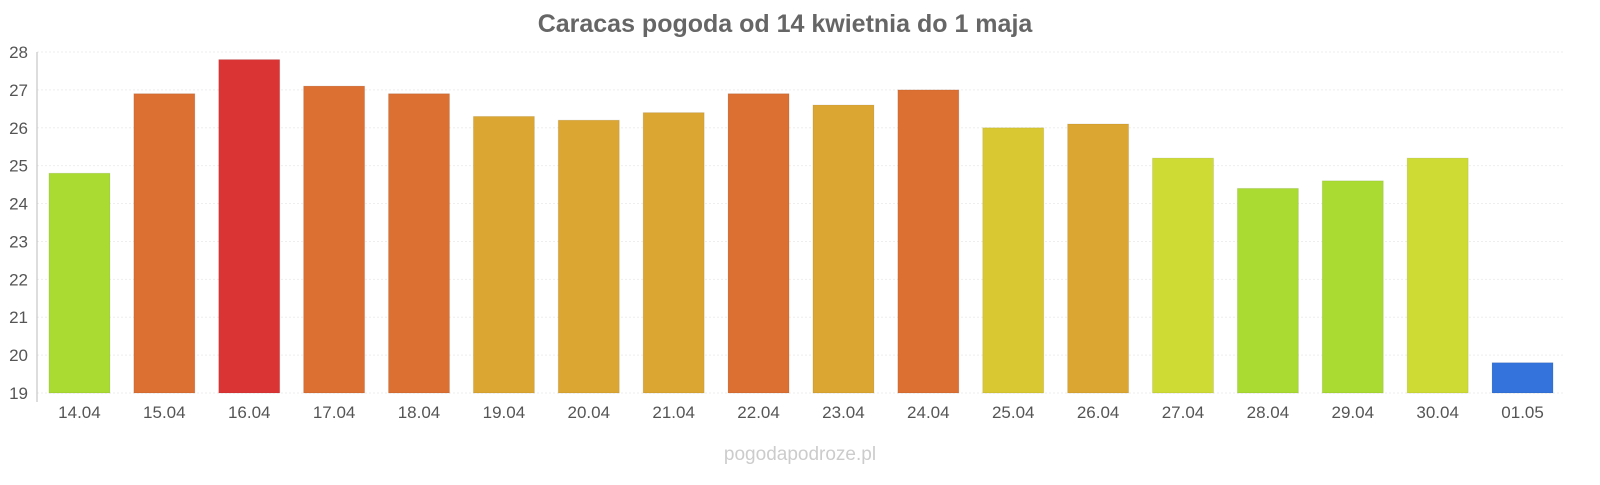  Describe the element at coordinates (18, 166) in the screenshot. I see `y-tick-label: 25` at that location.